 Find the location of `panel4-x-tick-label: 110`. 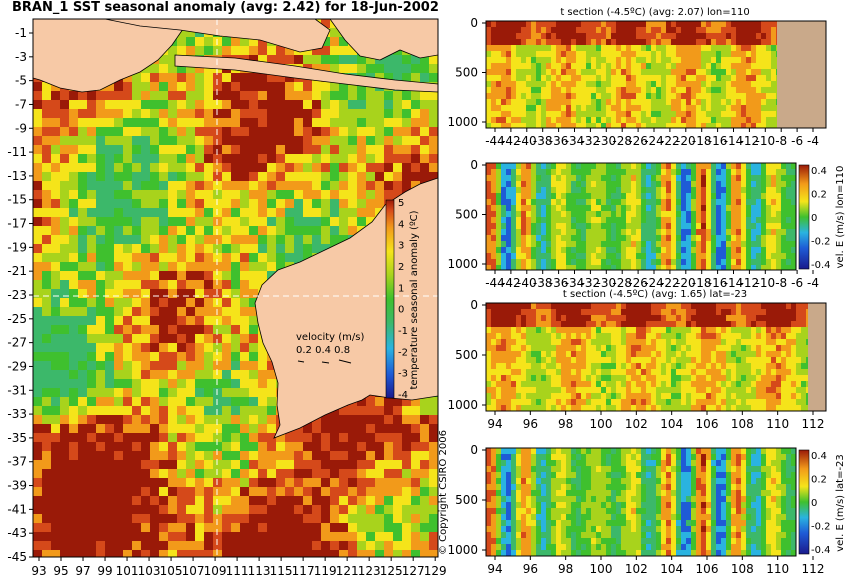

panel4-x-tick-label: 110 is located at coordinates (777, 569).